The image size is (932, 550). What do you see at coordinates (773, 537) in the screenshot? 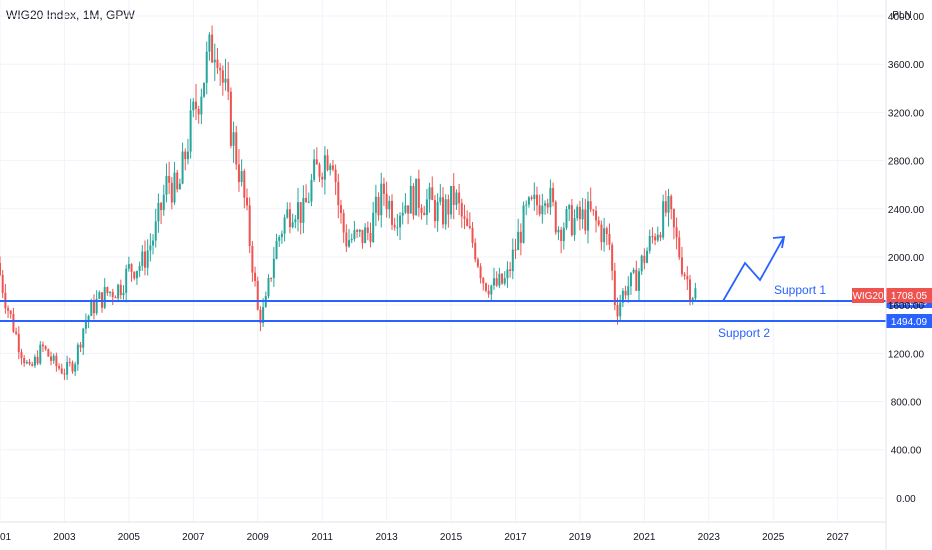
I see `x-tick-label: 2025` at bounding box center [773, 537].